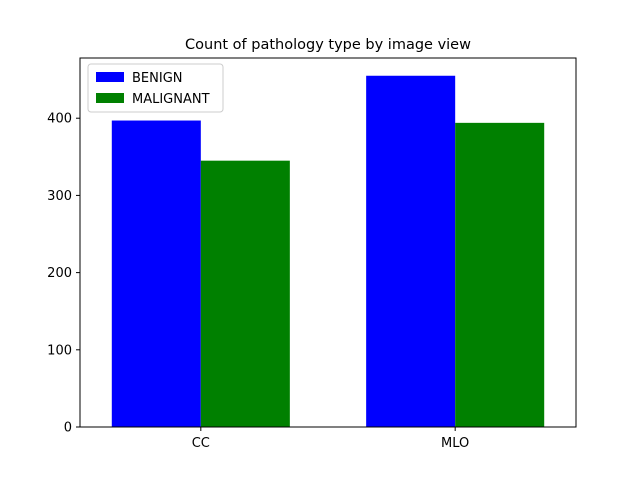  What do you see at coordinates (59, 273) in the screenshot?
I see `y-tick-label: 200` at bounding box center [59, 273].